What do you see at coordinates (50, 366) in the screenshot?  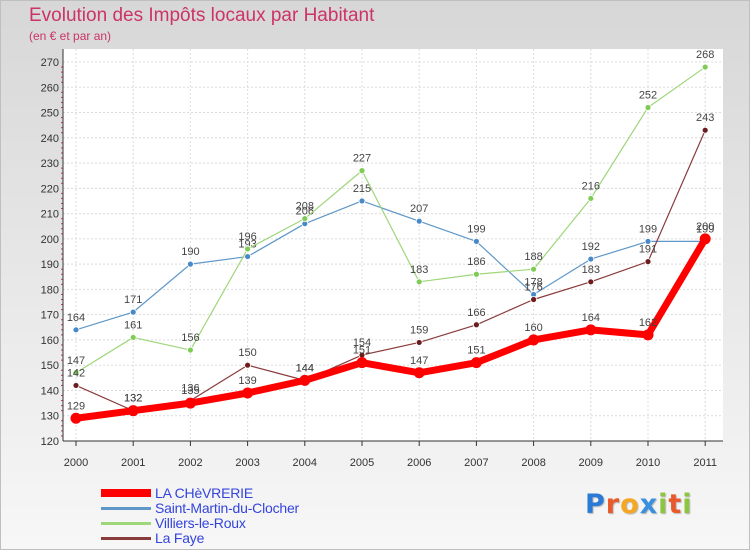 I see `y-tick-label: 150` at bounding box center [50, 366].